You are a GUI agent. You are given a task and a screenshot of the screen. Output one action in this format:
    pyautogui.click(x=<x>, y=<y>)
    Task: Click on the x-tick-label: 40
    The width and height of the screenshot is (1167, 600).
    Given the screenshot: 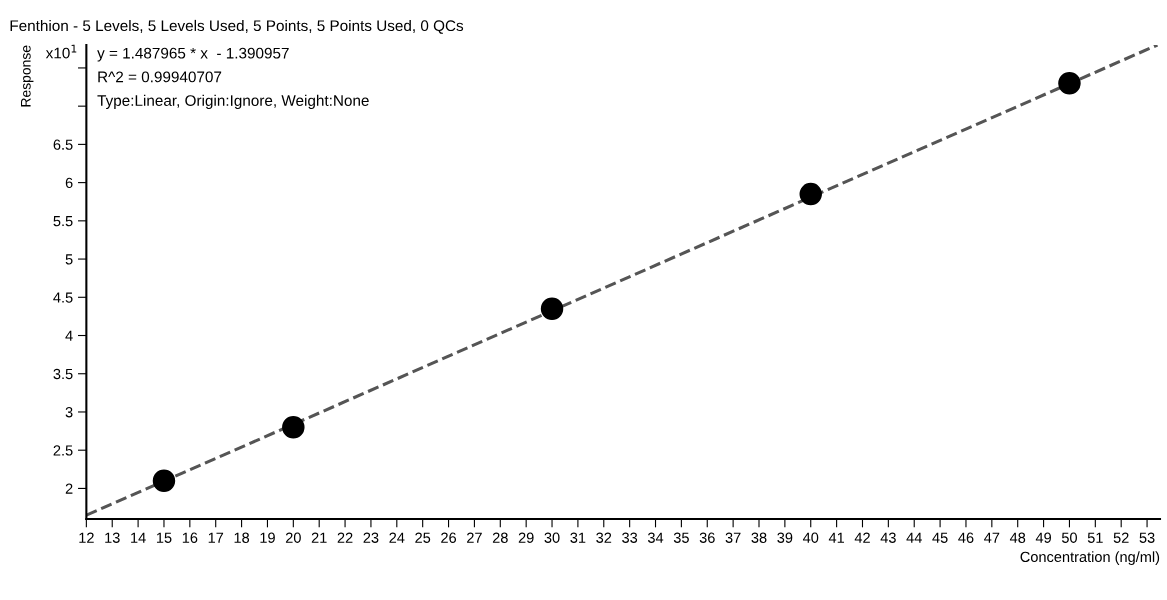 What is the action you would take?
    pyautogui.click(x=810, y=537)
    